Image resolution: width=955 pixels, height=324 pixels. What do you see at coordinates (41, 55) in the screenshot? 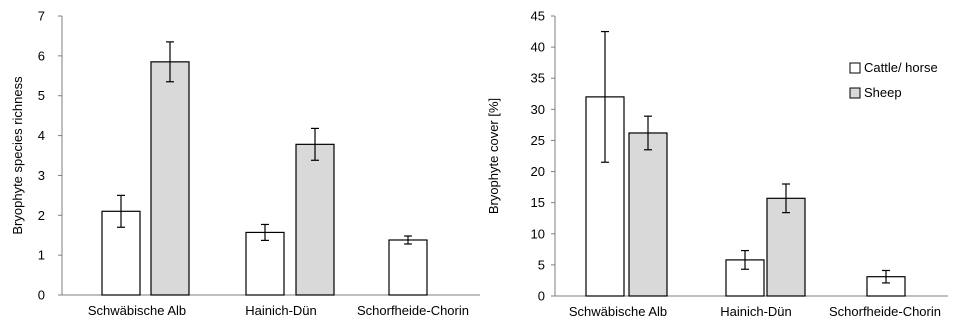
I see `y-tick-label: 6` at bounding box center [41, 55].